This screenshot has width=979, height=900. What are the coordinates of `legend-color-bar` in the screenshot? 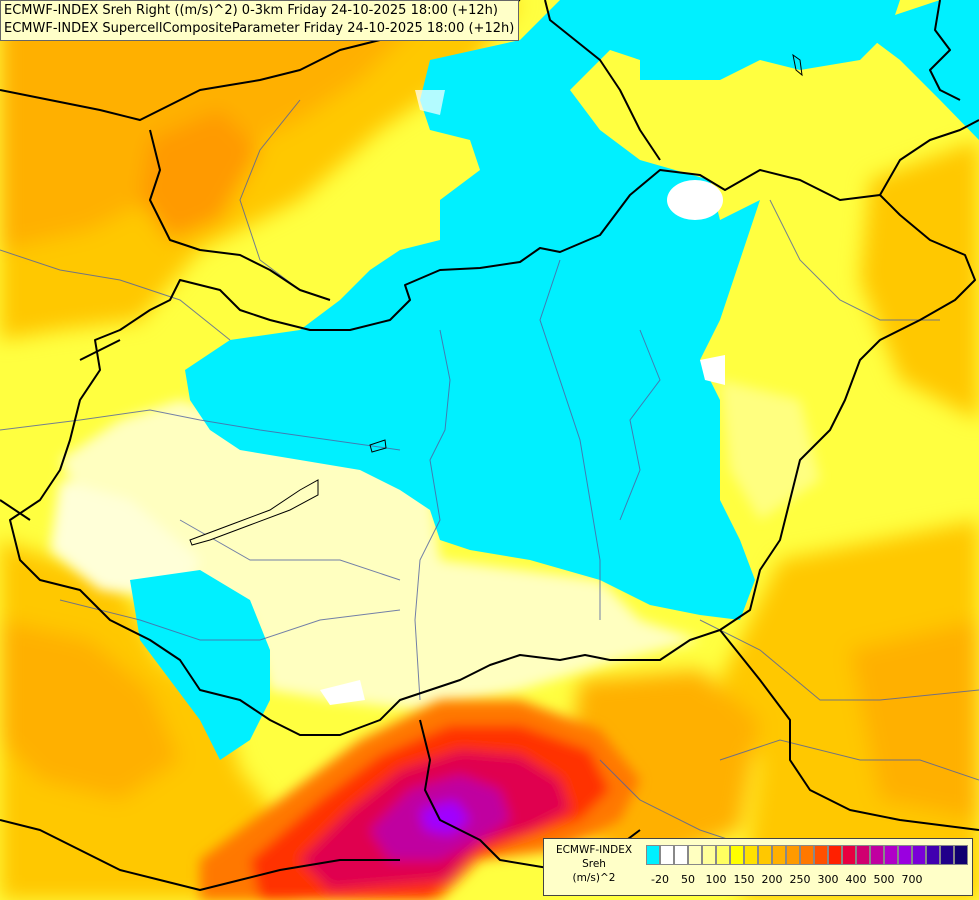 It's located at (807, 855).